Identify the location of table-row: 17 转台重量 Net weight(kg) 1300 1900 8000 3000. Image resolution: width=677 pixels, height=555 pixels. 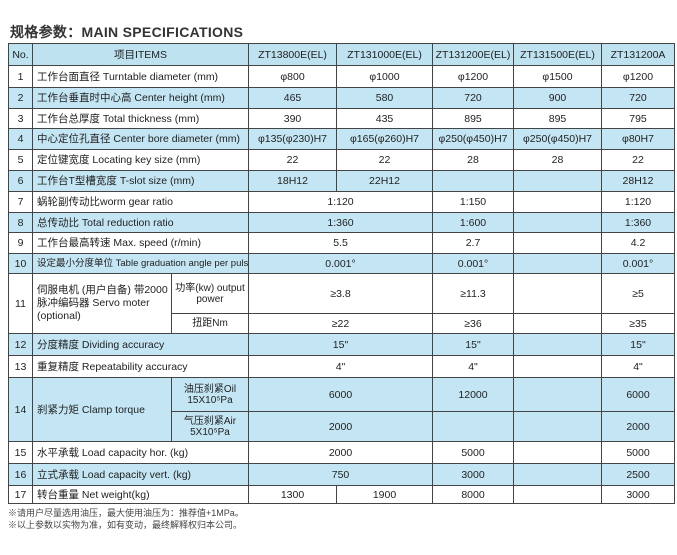
(341, 494).